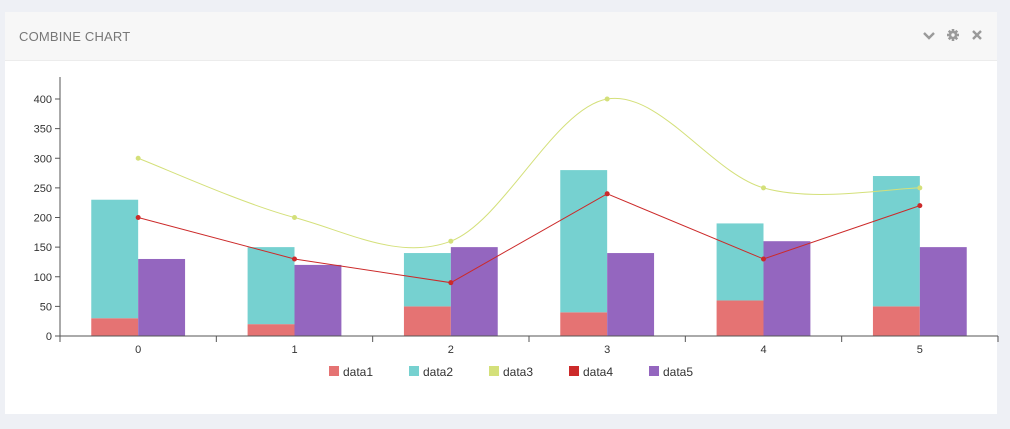 This screenshot has height=429, width=1010. Describe the element at coordinates (43, 100) in the screenshot. I see `y-tick-label-400: 400` at that location.